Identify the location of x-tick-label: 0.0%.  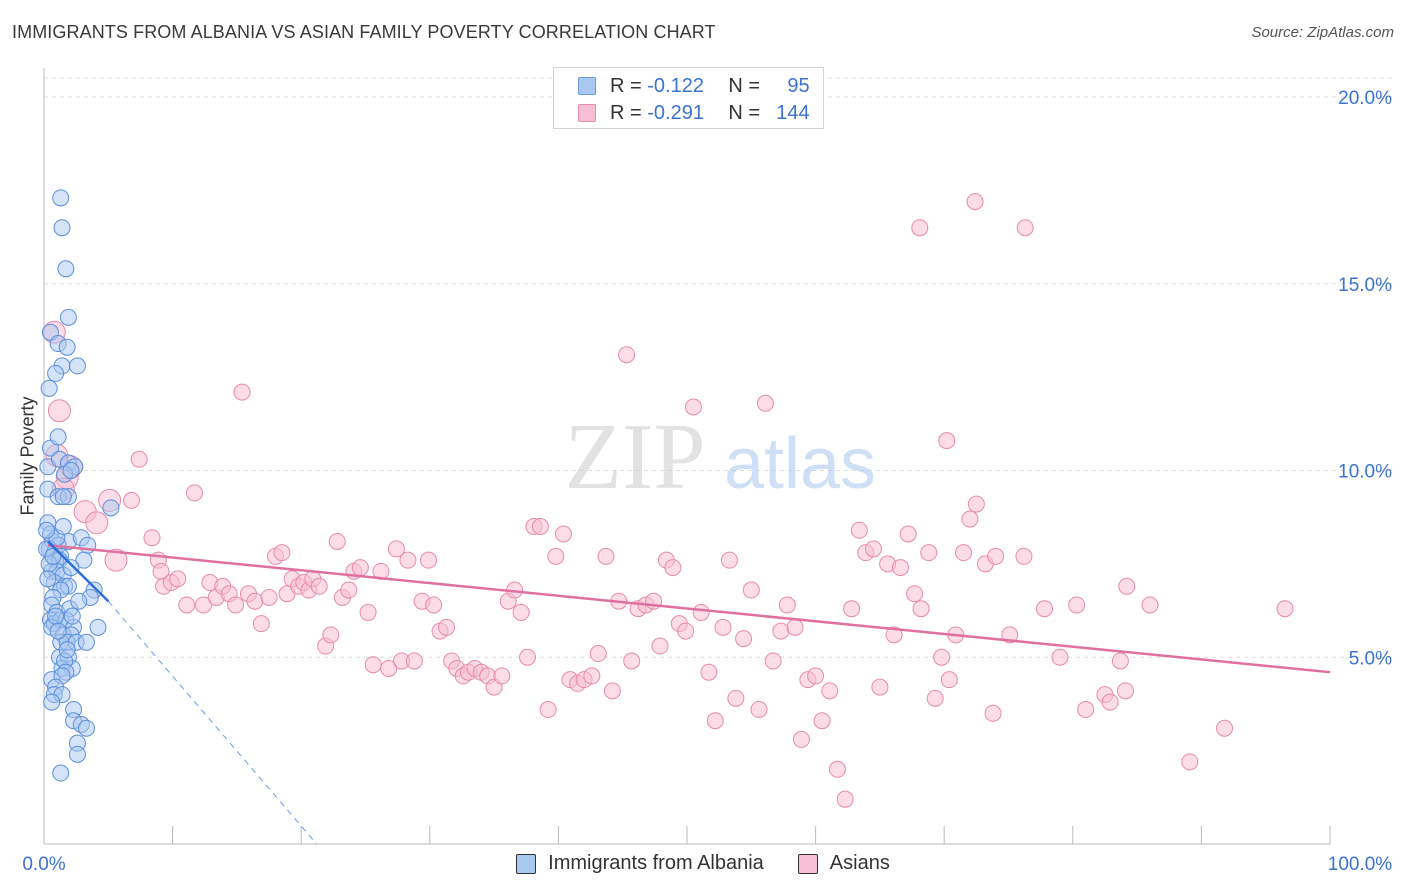
(43, 864).